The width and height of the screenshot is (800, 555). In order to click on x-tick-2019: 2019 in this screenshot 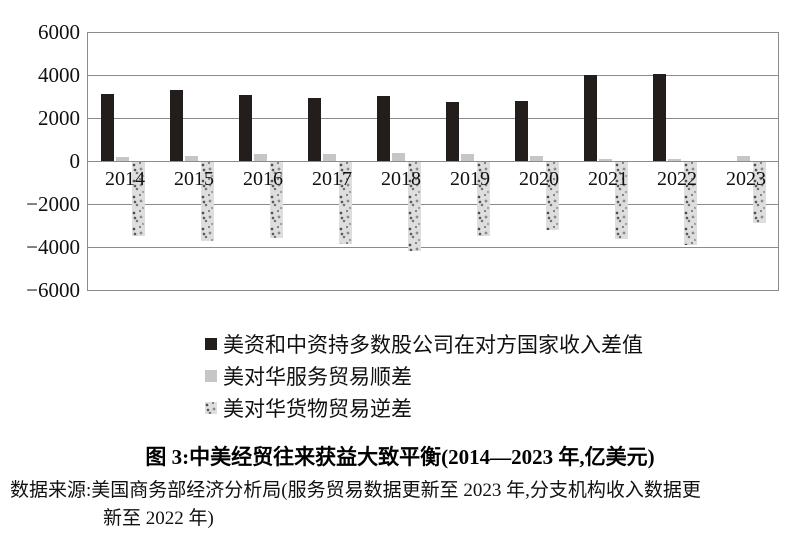, I will do `click(470, 179)`.